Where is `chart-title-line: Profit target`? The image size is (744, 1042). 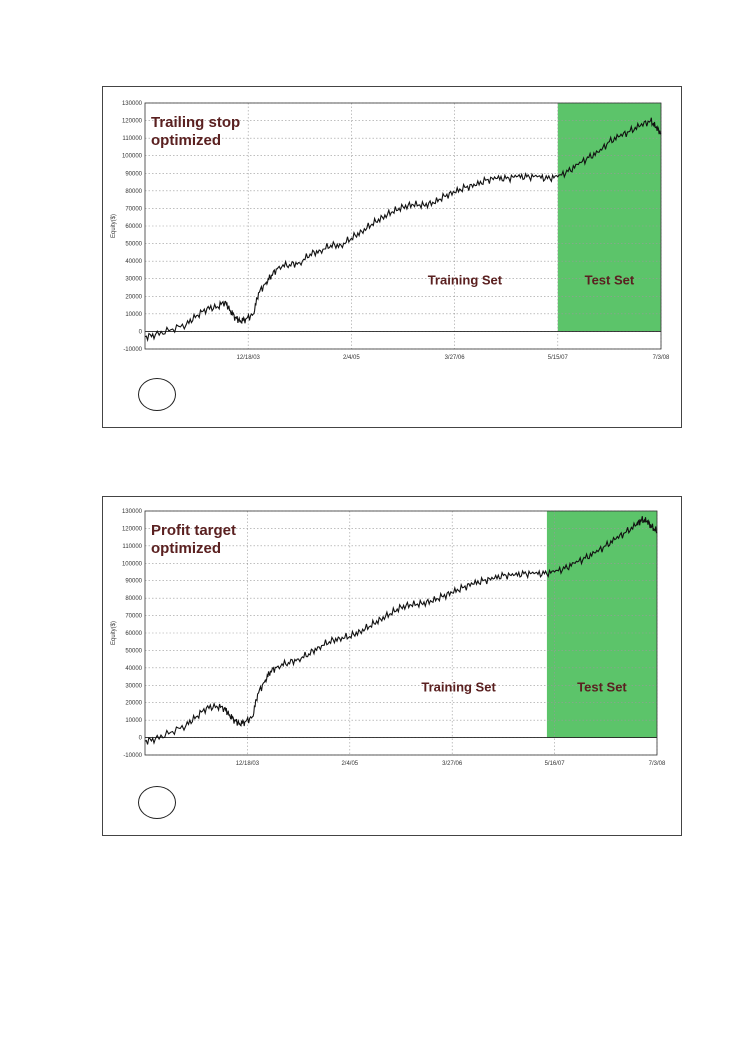
chart-title-line: Profit target is located at coordinates (193, 530).